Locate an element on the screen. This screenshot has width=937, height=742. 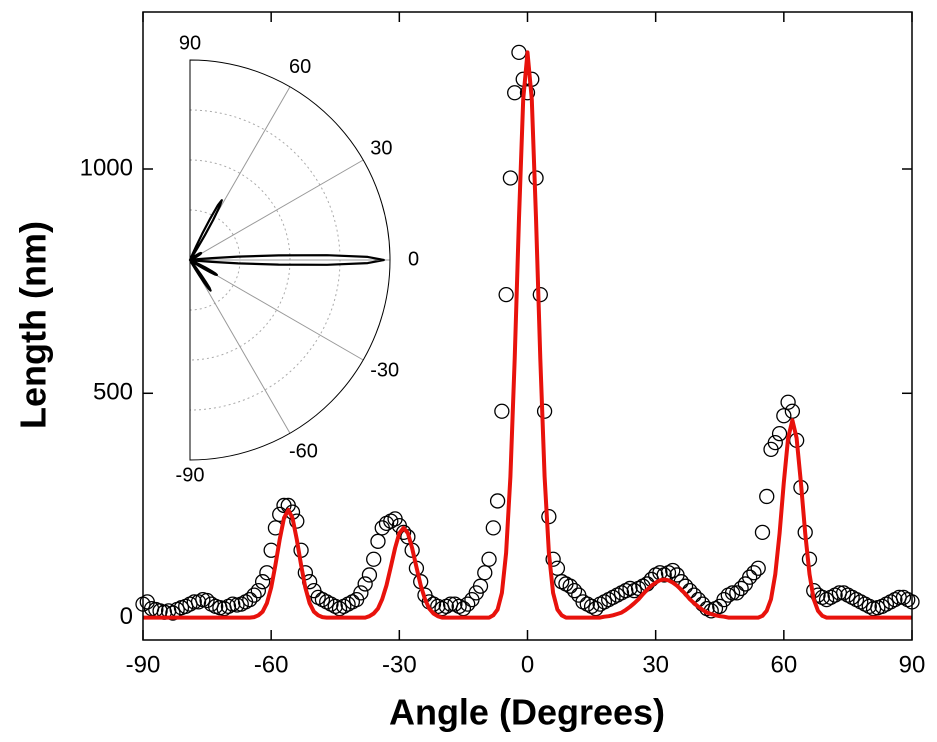
y-tick-label: 1000 is located at coordinates (106, 167).